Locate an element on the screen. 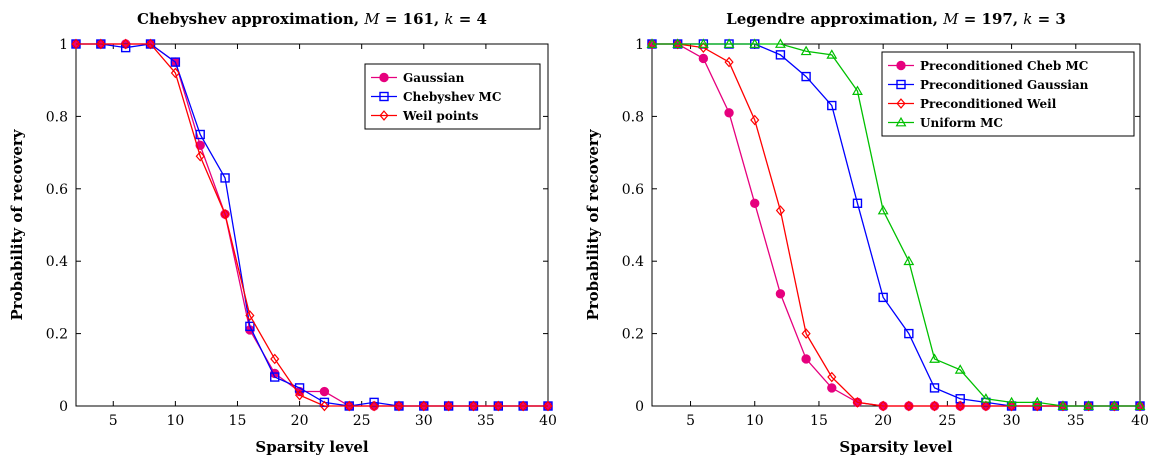 The height and width of the screenshot is (465, 1154). legend-label: Chebyshev MC is located at coordinates (452, 97).